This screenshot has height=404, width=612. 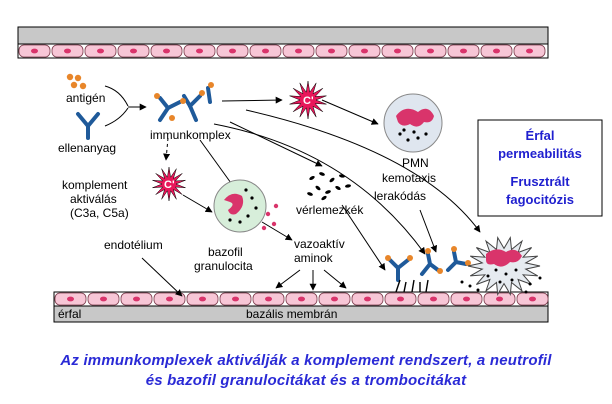 I want to click on pmn-chemotaxis-label: kemotaxis, so click(x=409, y=178).